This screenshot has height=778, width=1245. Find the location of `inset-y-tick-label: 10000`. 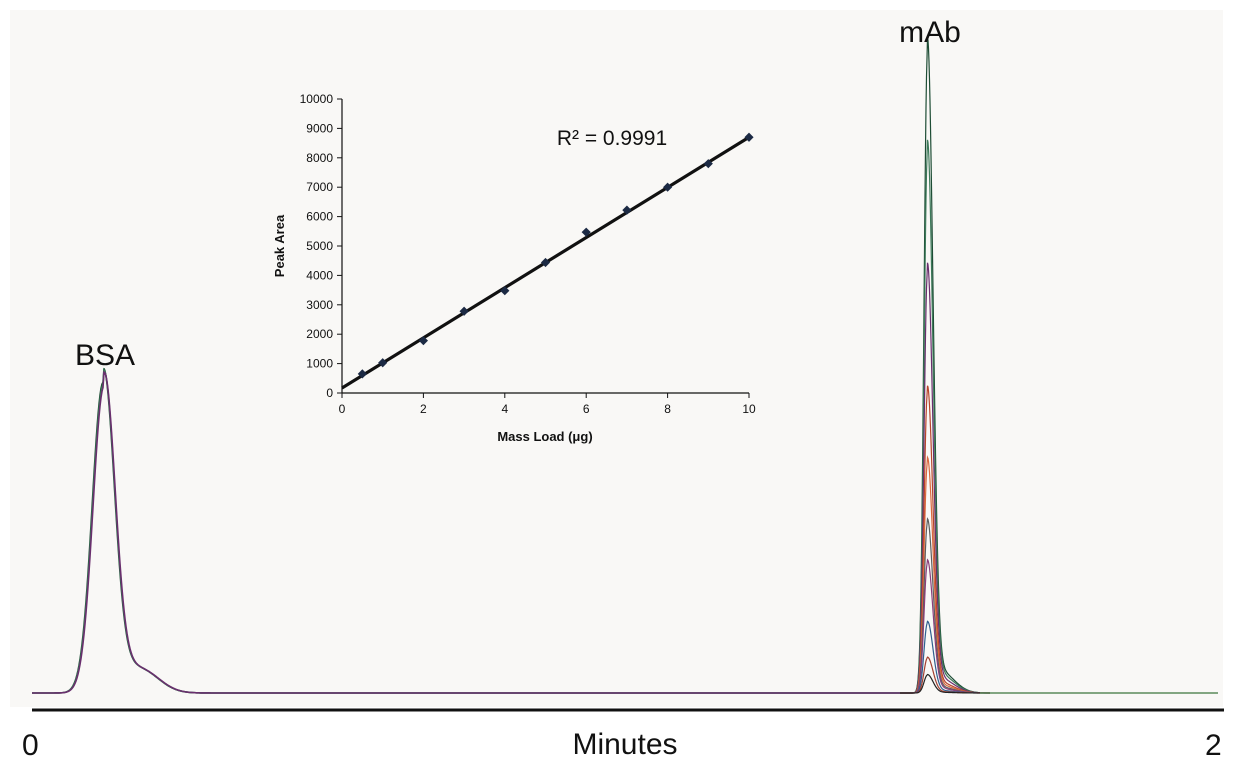

inset-y-tick-label: 10000 is located at coordinates (317, 99).